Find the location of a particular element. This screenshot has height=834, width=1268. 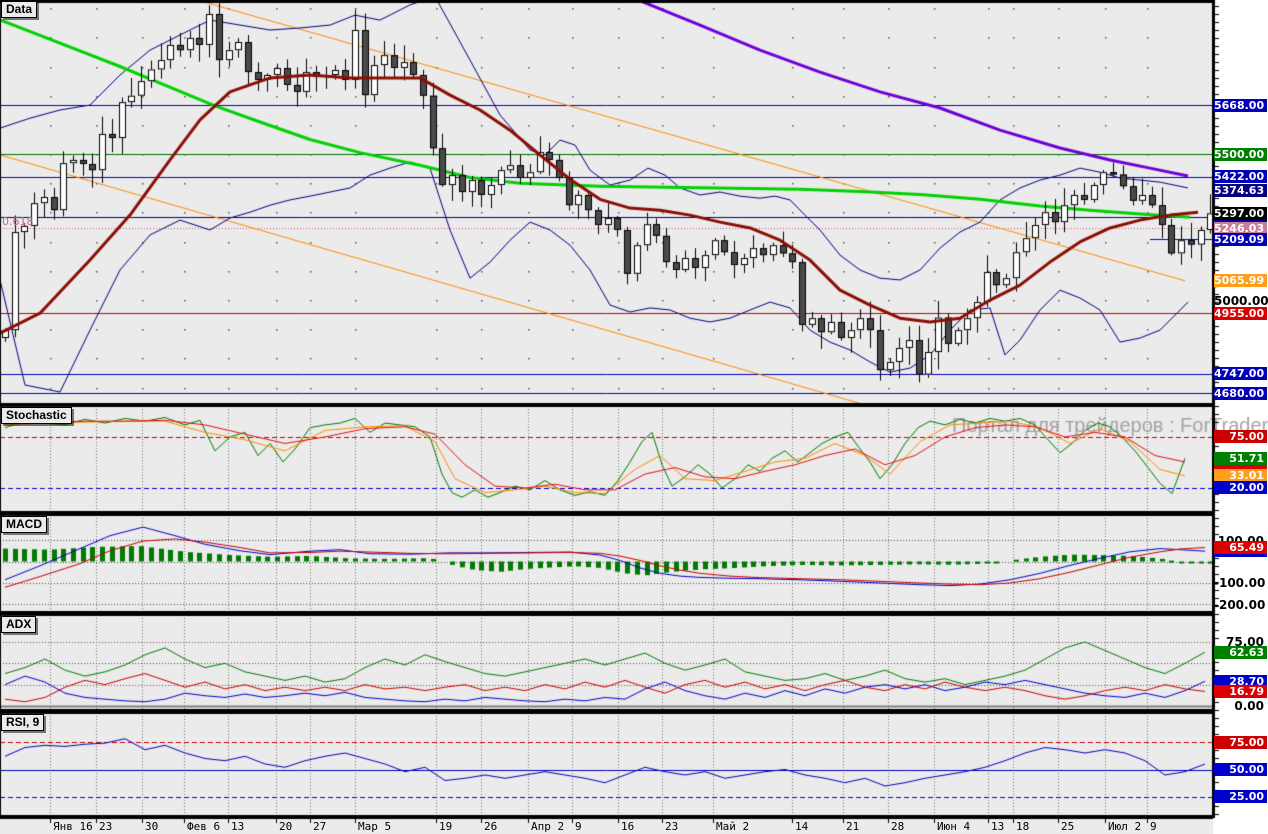

price-label: 5297.00 is located at coordinates (1240, 213).